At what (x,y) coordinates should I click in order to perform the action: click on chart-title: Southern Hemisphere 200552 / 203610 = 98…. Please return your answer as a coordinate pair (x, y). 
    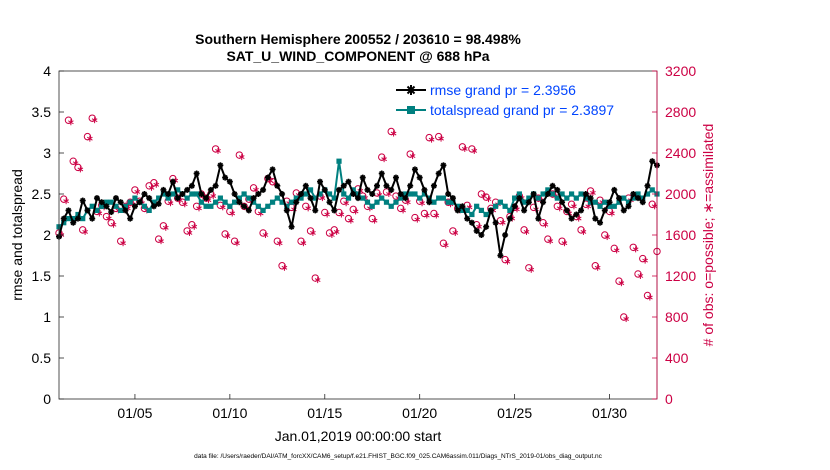
    Looking at the image, I should click on (358, 39).